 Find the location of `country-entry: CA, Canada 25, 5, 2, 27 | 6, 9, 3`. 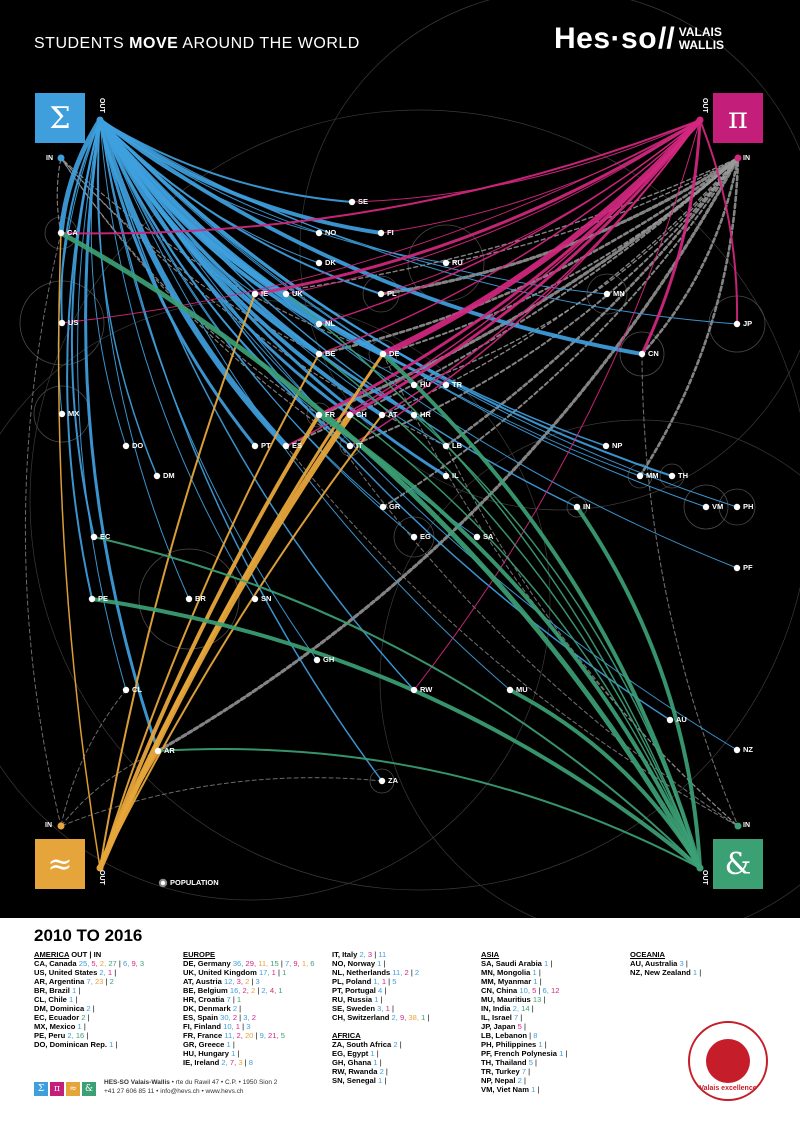

country-entry: CA, Canada 25, 5, 2, 27 | 6, 9, 3 is located at coordinates (89, 963).